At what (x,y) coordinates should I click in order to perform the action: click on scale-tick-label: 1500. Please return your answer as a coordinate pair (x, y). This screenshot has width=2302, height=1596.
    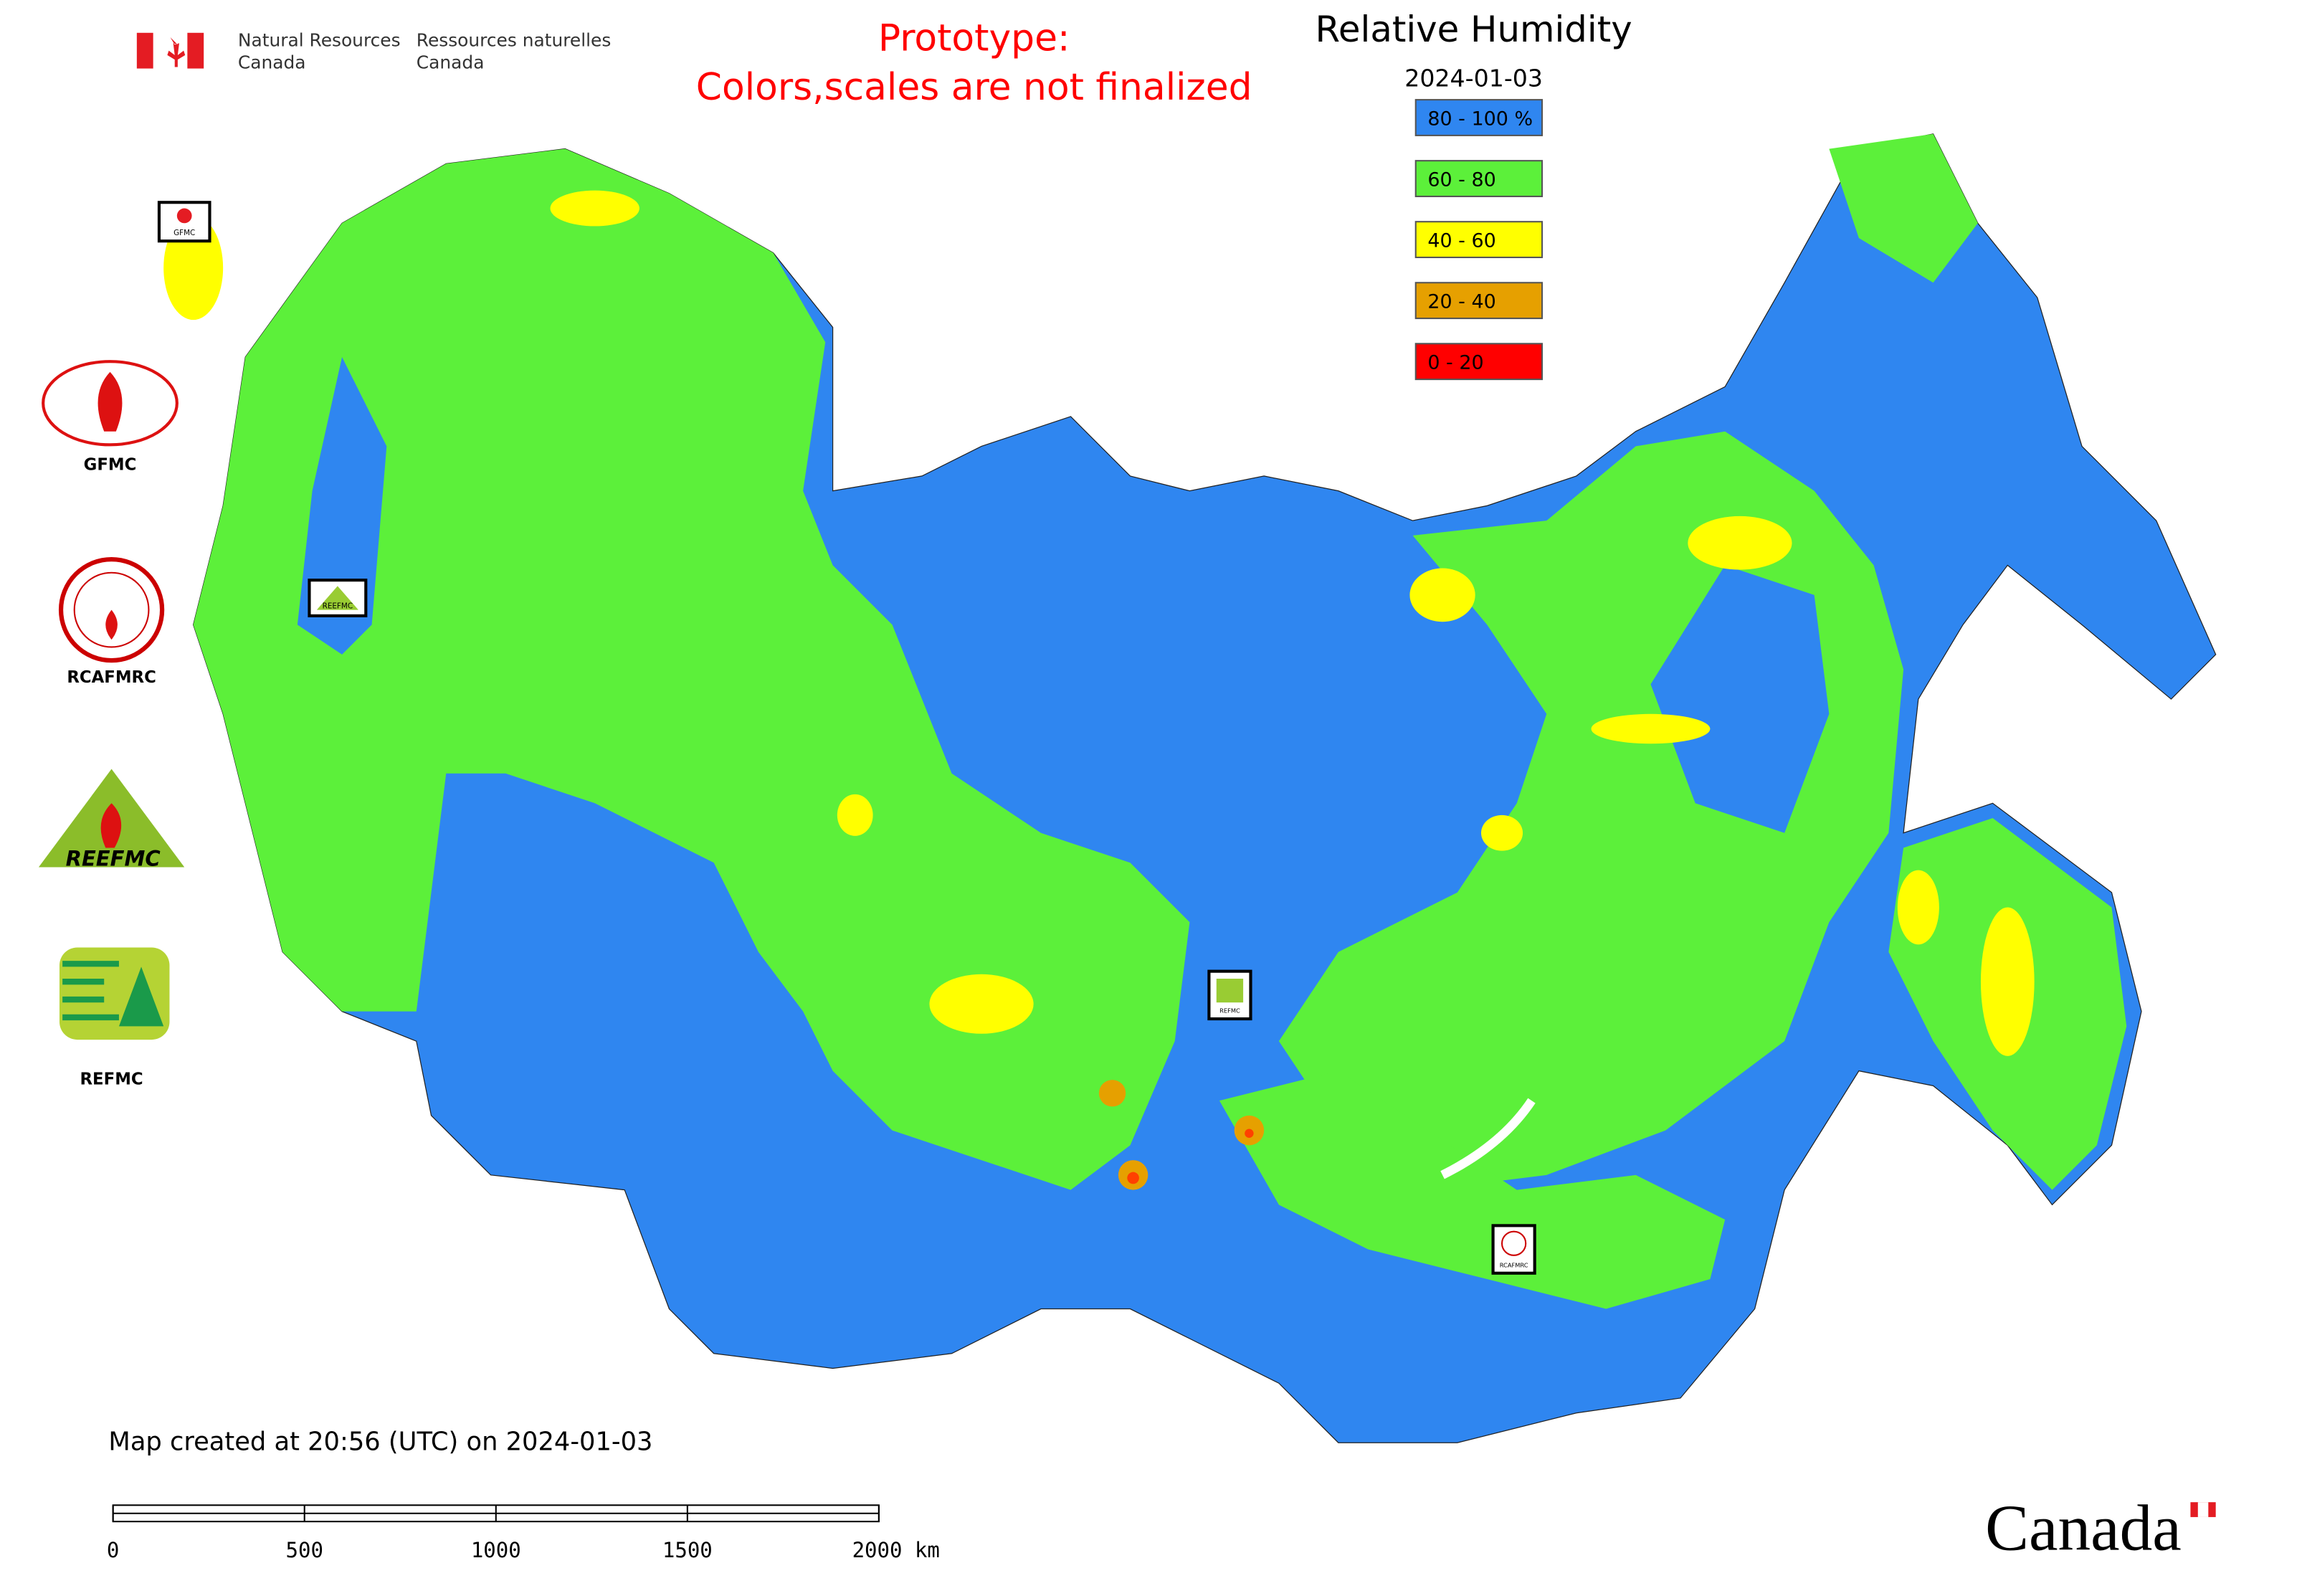
    Looking at the image, I should click on (688, 1550).